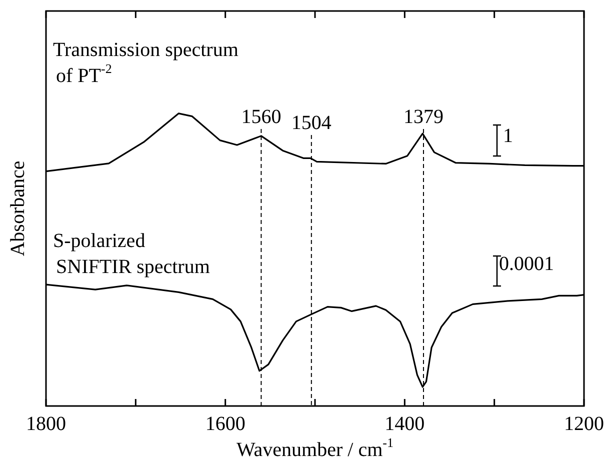  What do you see at coordinates (261, 117) in the screenshot?
I see `ref-line-label: 1560` at bounding box center [261, 117].